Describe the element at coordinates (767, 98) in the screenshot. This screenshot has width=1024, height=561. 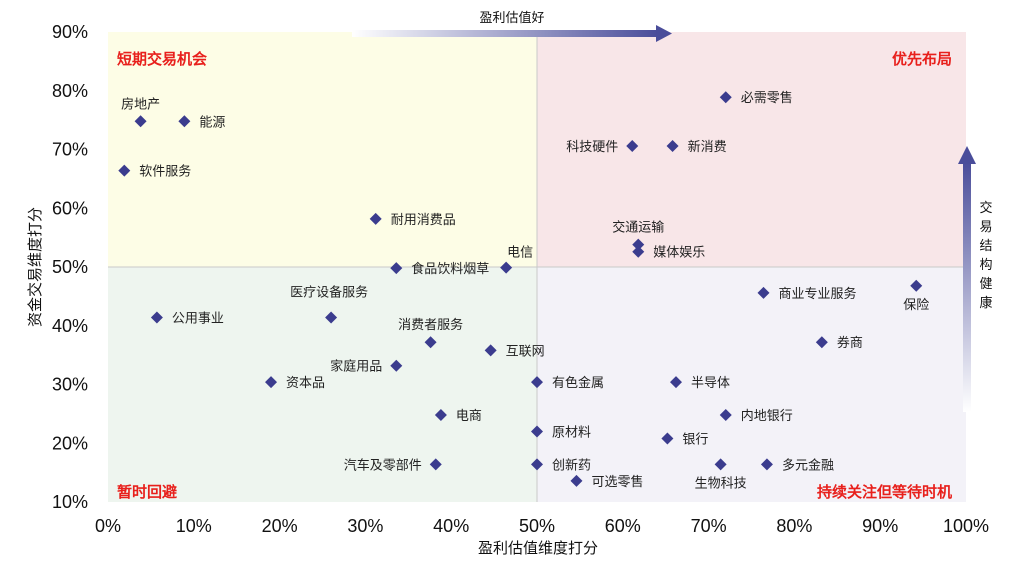
I see `point-label: 必需零售` at that location.